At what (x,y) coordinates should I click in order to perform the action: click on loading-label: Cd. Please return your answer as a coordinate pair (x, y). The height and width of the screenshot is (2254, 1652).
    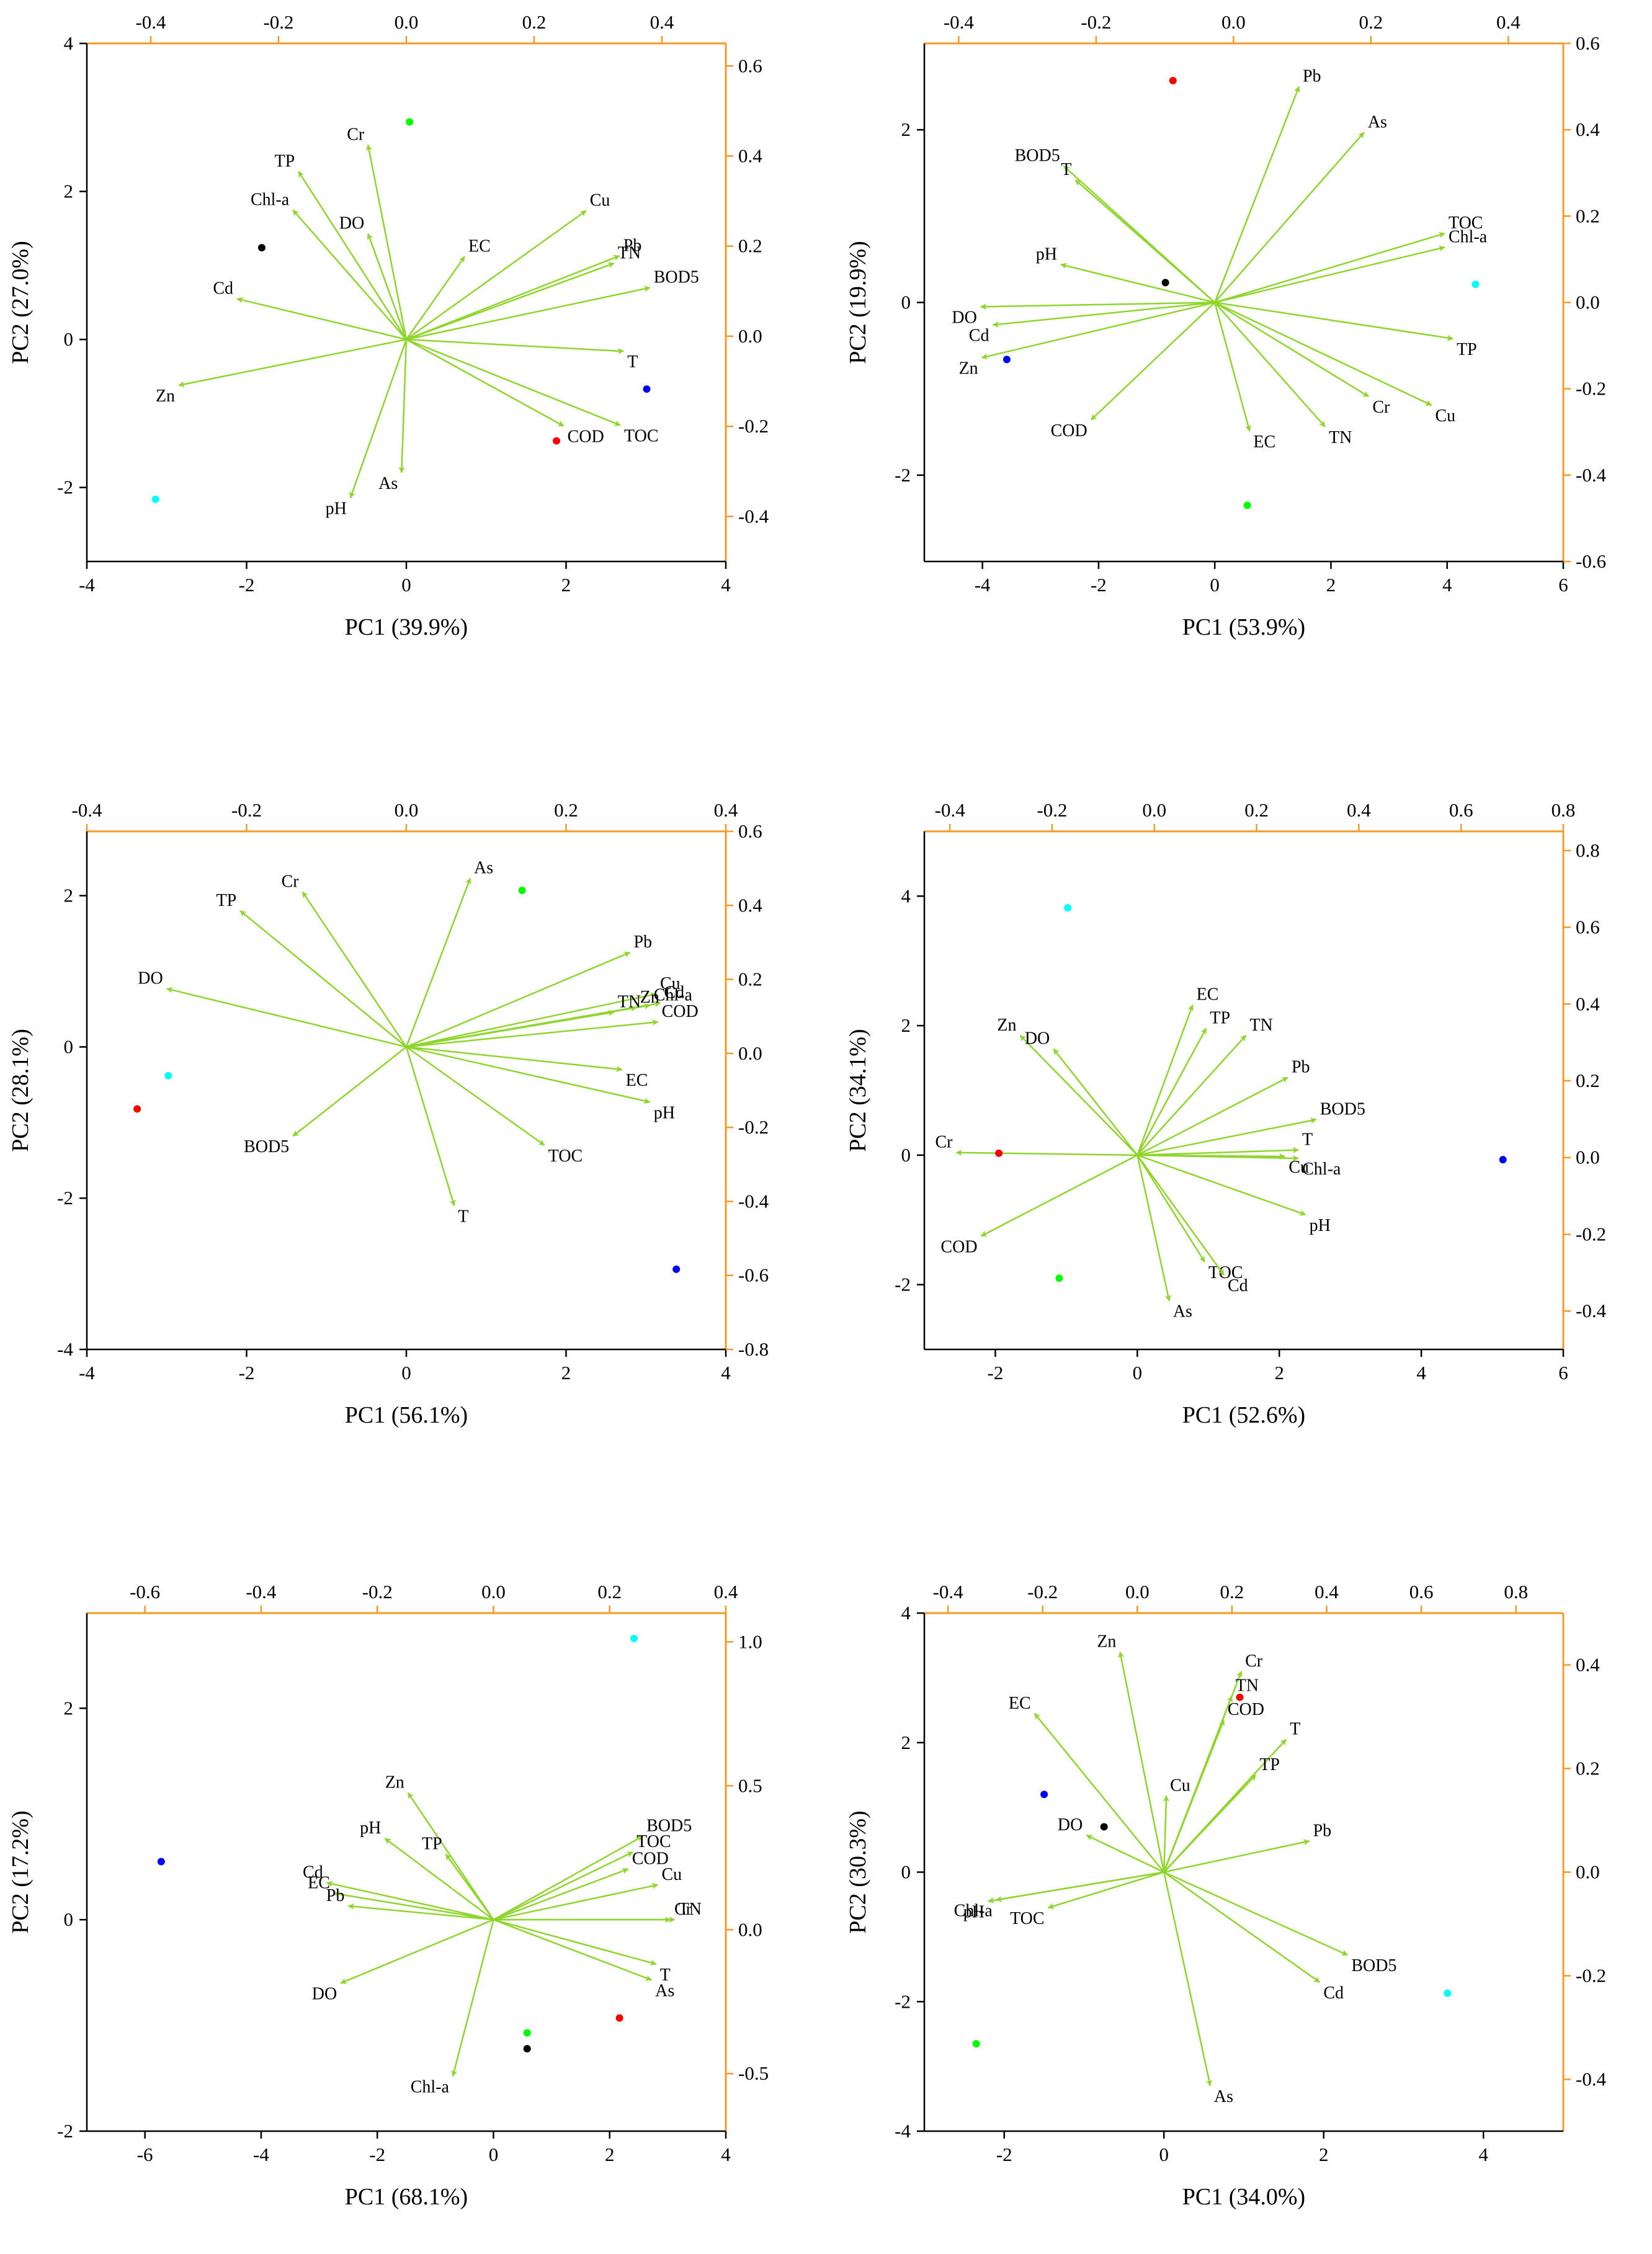
    Looking at the image, I should click on (674, 993).